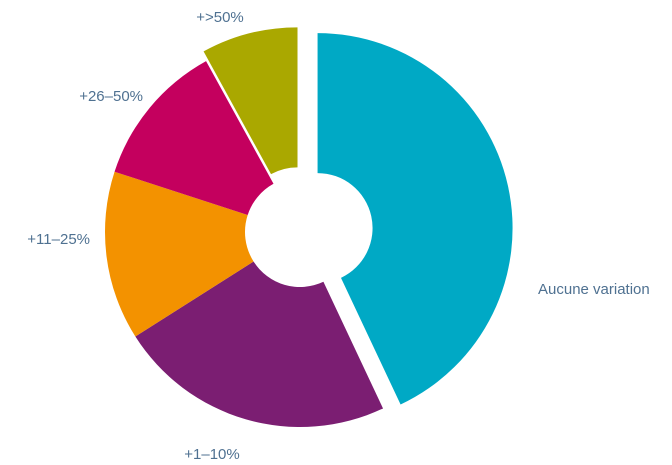  Describe the element at coordinates (58, 239) in the screenshot. I see `segment-label: +11–25%` at that location.